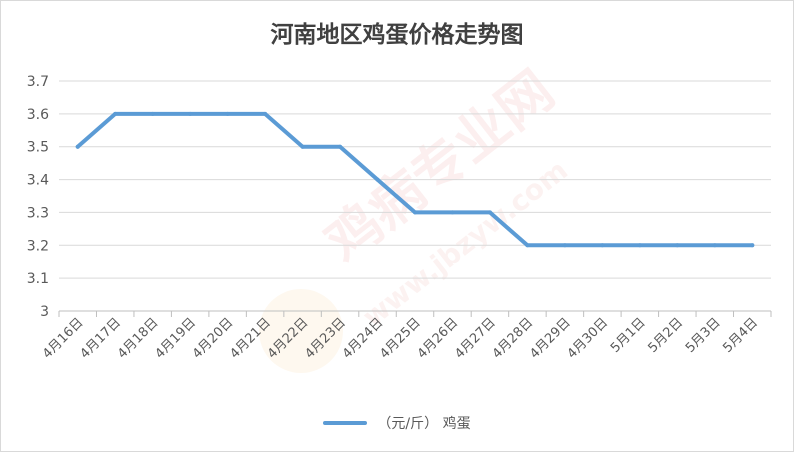 This screenshot has height=452, width=794. Describe the element at coordinates (438, 338) in the screenshot. I see `x-tick-label: 4月26日` at that location.